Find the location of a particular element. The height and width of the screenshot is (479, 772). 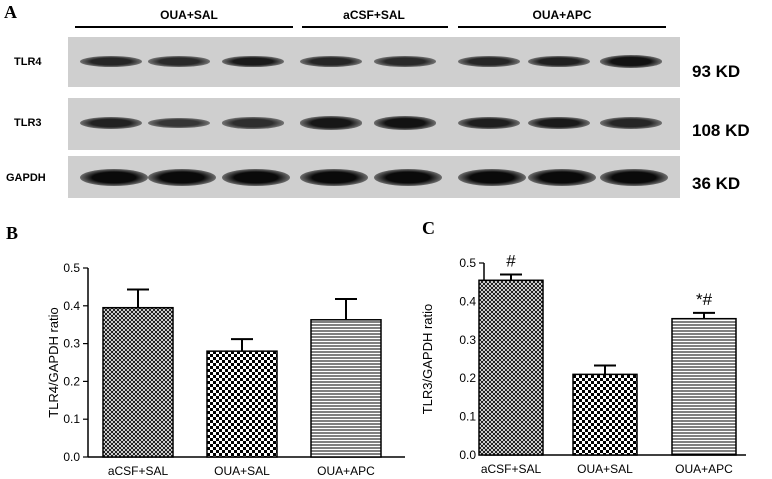

x-tick-label-c: OUA+APC is located at coordinates (704, 469).